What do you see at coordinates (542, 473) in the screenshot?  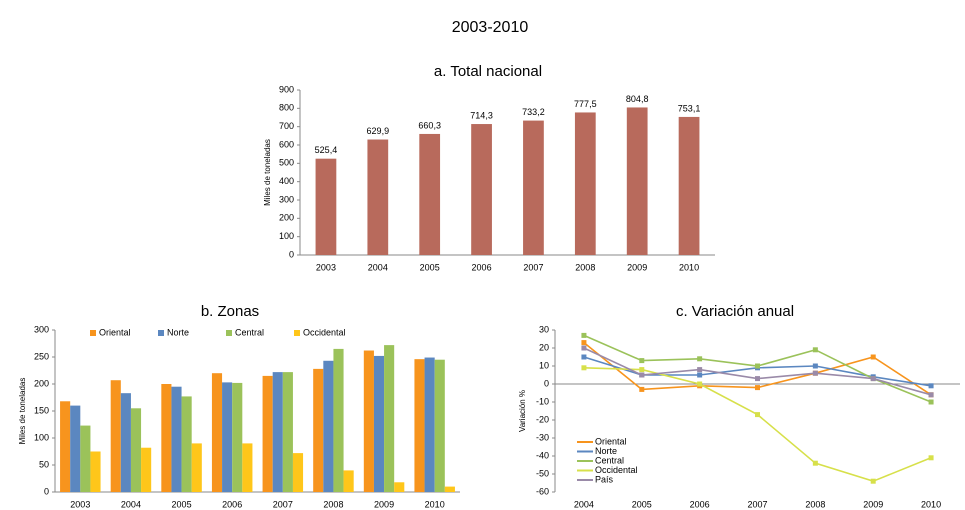 I see `y-tick-label: -50` at bounding box center [542, 473].